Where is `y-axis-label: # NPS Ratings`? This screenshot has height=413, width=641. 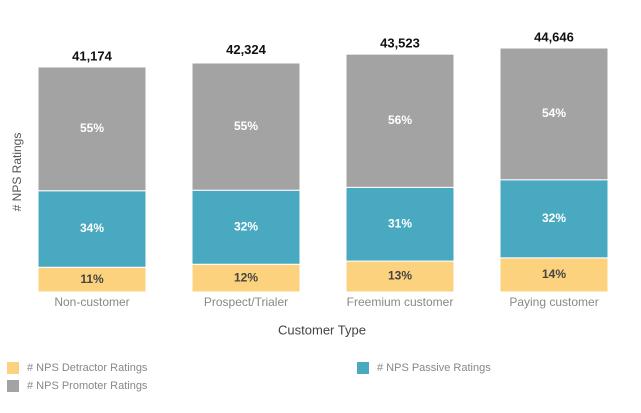 y-axis-label: # NPS Ratings is located at coordinates (17, 172).